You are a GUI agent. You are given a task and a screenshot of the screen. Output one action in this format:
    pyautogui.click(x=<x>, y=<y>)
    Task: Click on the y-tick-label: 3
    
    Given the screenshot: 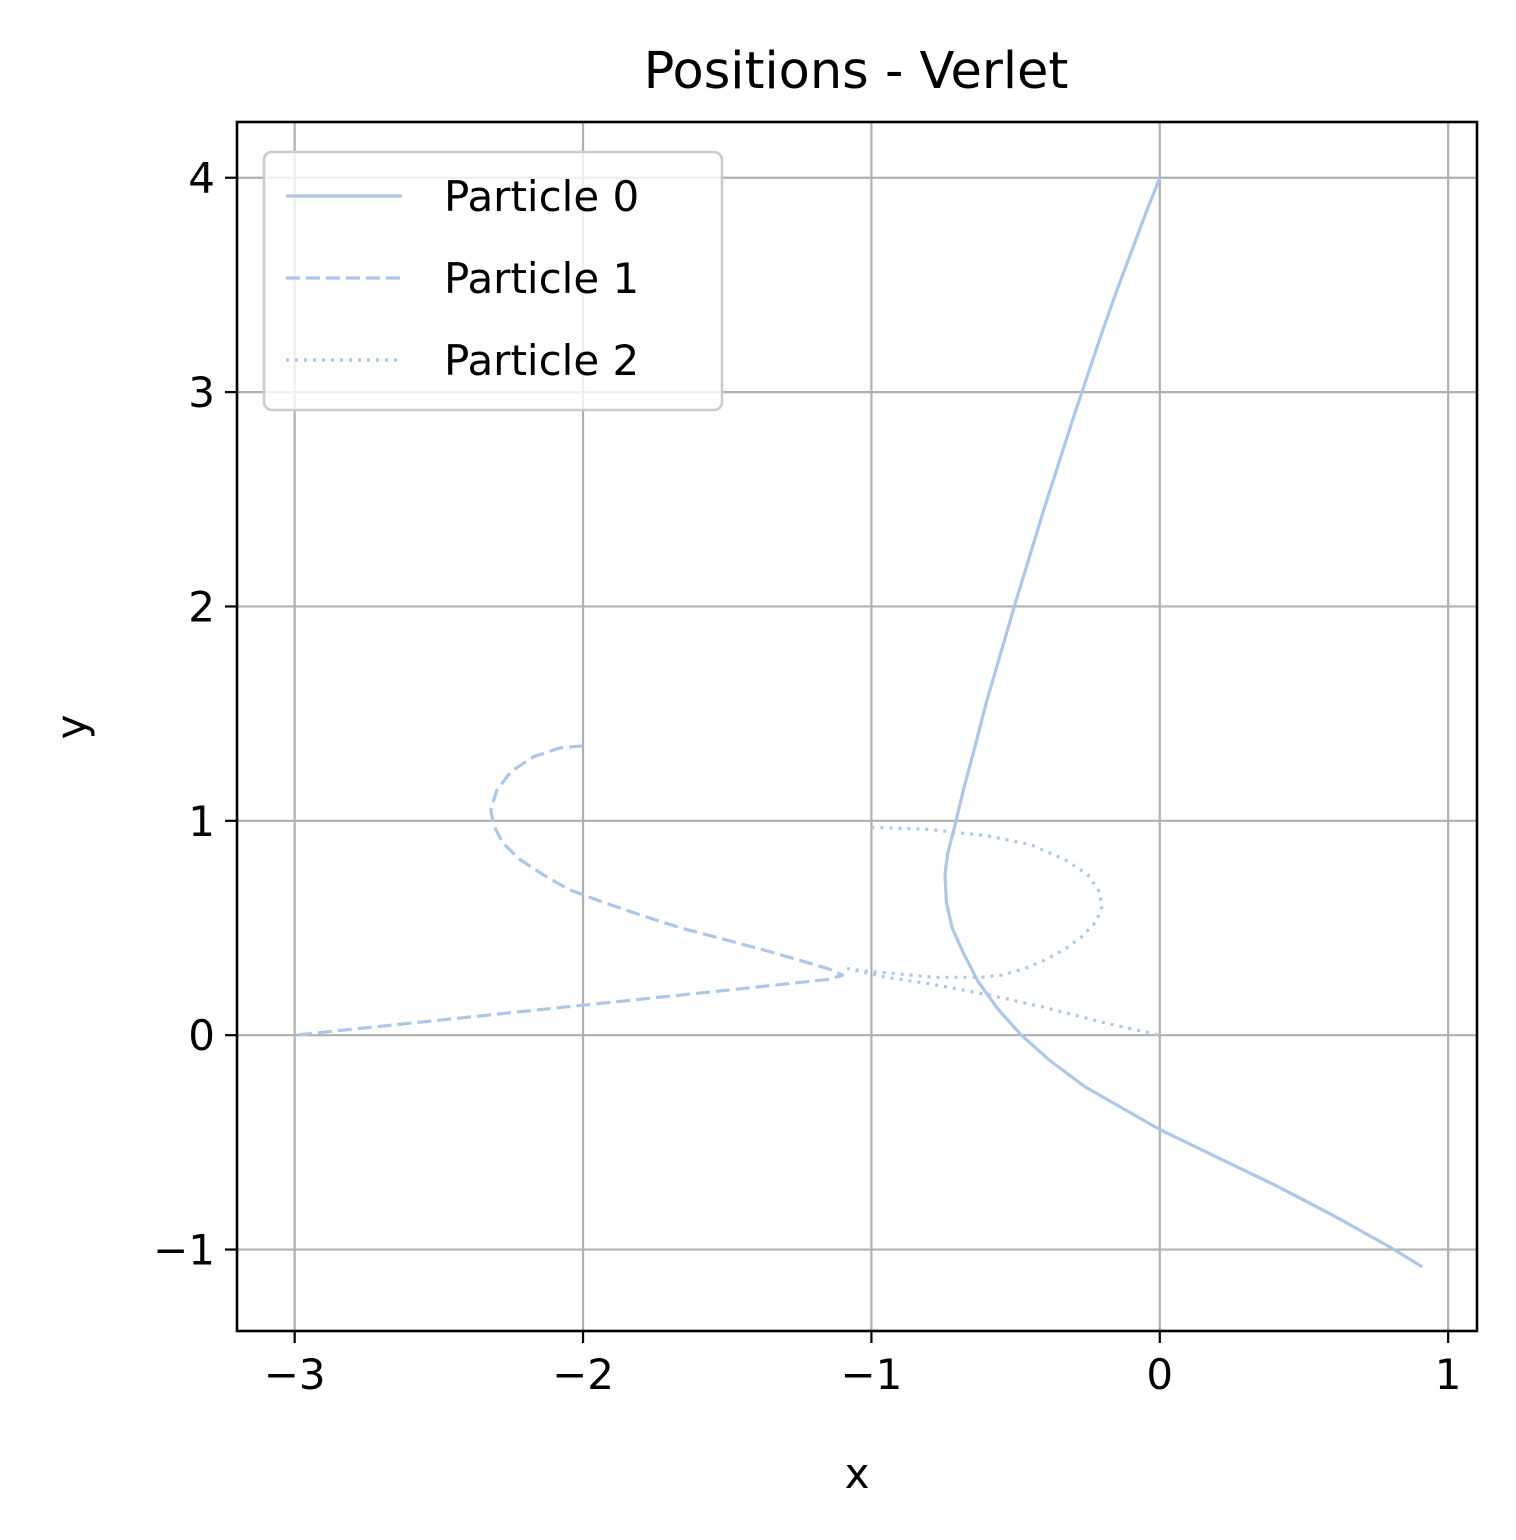 What is the action you would take?
    pyautogui.click(x=201, y=392)
    